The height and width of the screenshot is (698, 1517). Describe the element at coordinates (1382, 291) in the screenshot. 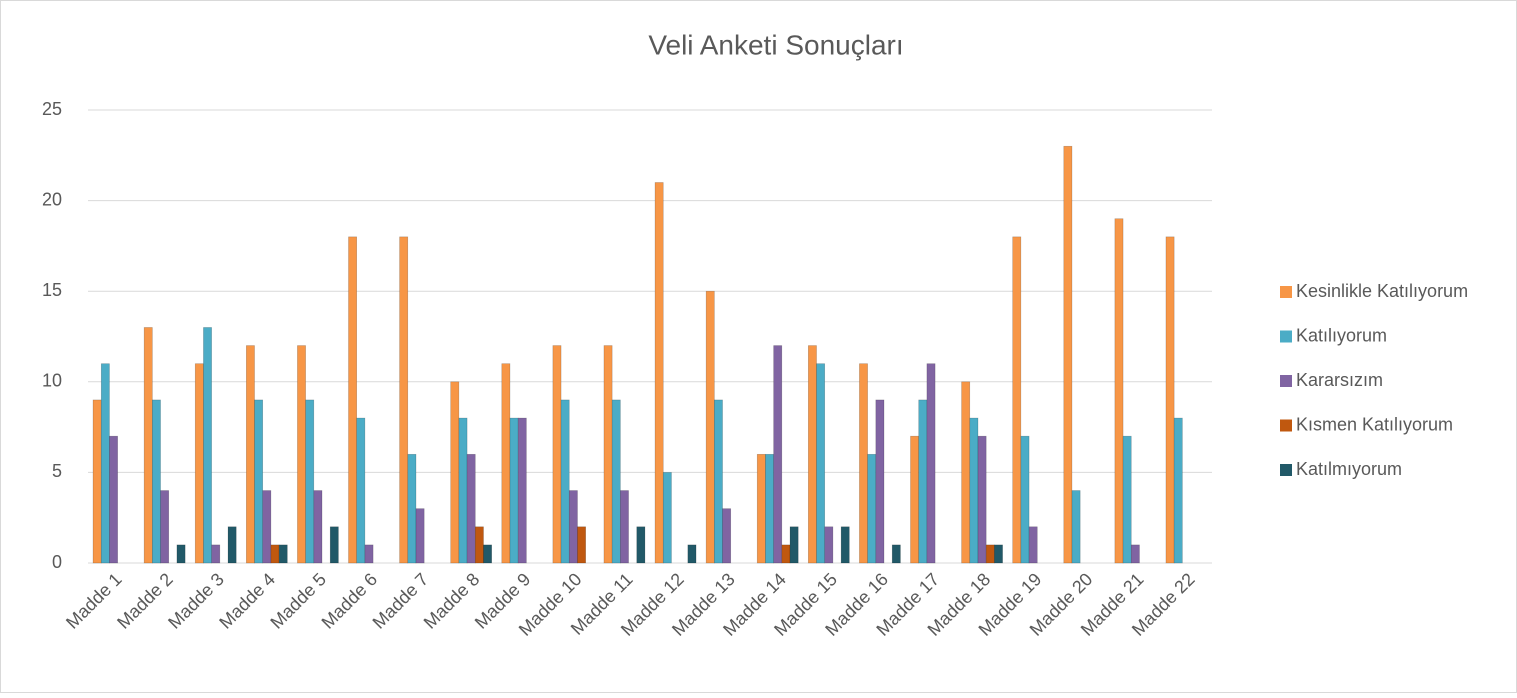

I see `legend-label: Kesinlikle Katılıyorum` at that location.